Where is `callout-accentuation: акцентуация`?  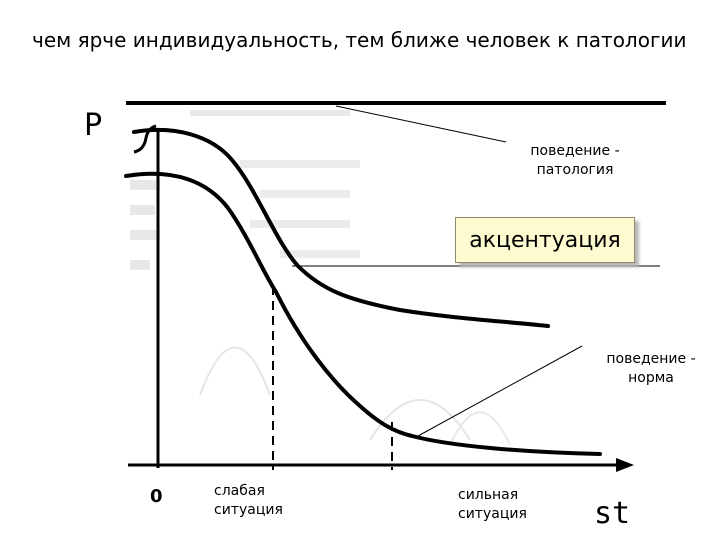
callout-accentuation: акцентуация is located at coordinates (545, 240).